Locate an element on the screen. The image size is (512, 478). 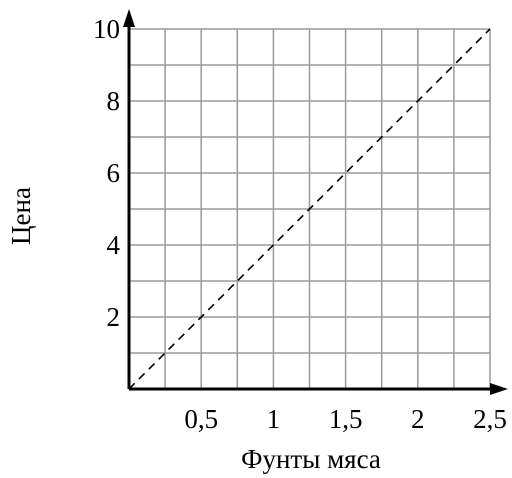
x-tick-labels: 0,5 1 1,5 2 2,5 is located at coordinates (345, 419).